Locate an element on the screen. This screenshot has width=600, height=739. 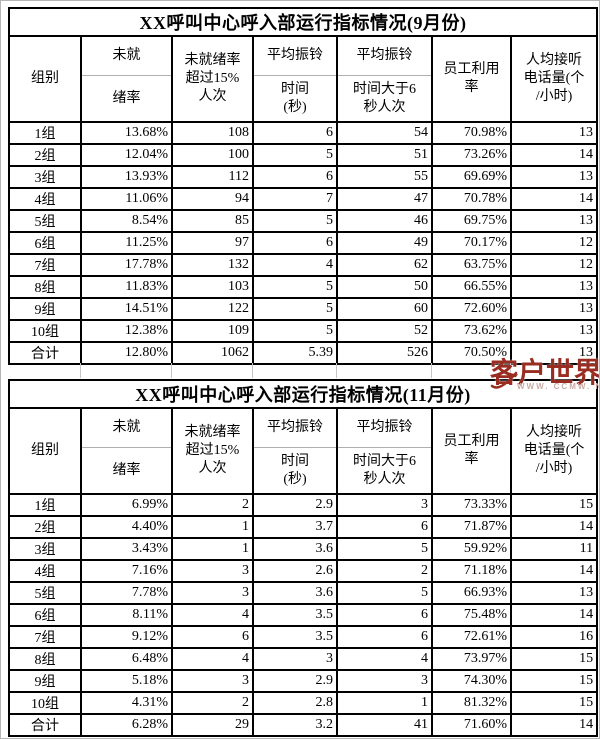
header-col-avg-ring-time: 平均振铃 时间 (秒) is located at coordinates (295, 451).